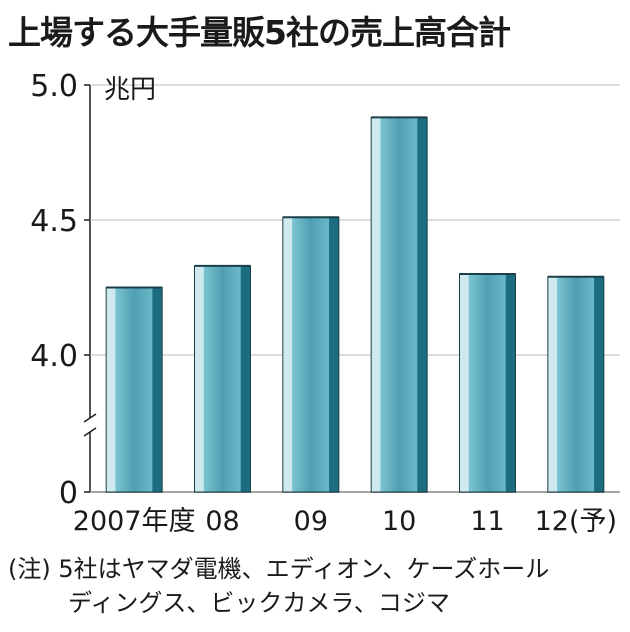 The image size is (630, 632). I want to click on footnote-line-1: (注) 5社はヤマダ電機、エディオン、ケーズホール, so click(279, 569).